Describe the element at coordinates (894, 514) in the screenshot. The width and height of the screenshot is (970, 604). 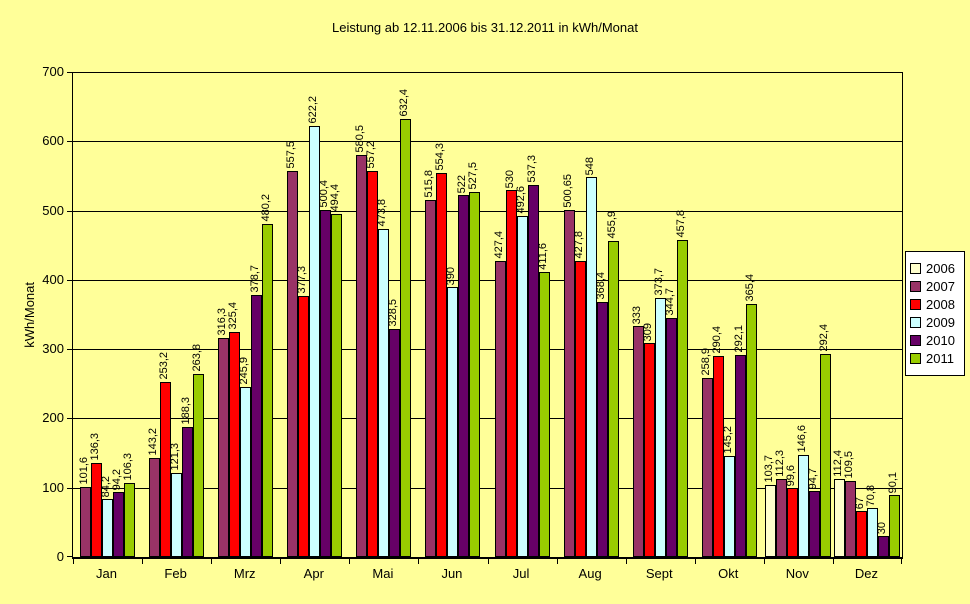
I see `bar-2011-Dez: 90,1` at that location.